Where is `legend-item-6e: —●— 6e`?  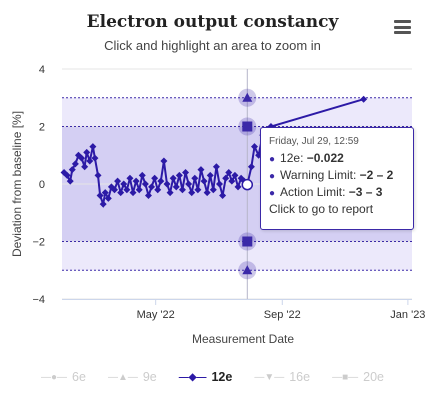
legend-item-6e: —●— 6e is located at coordinates (63, 377).